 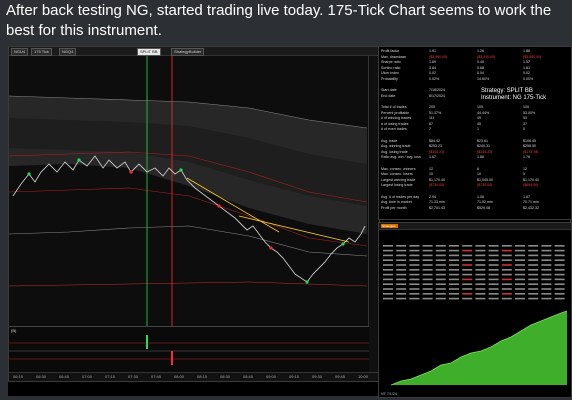 I want to click on time-tick: 07:15, so click(x=110, y=376).